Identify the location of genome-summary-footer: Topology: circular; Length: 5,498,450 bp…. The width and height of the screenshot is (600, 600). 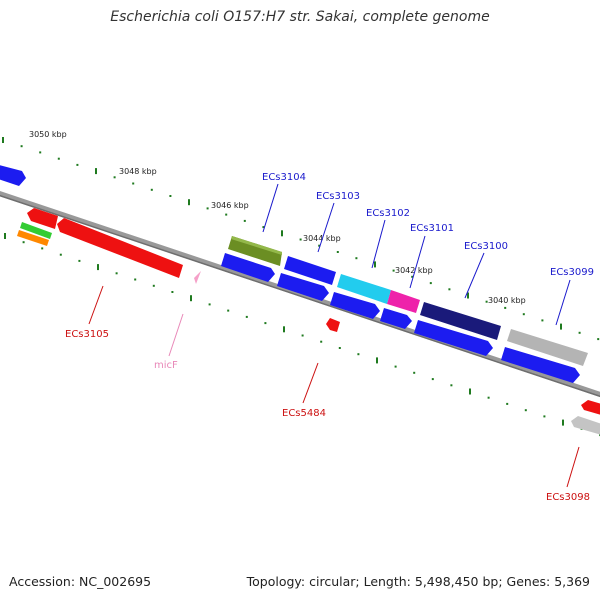
(418, 581).